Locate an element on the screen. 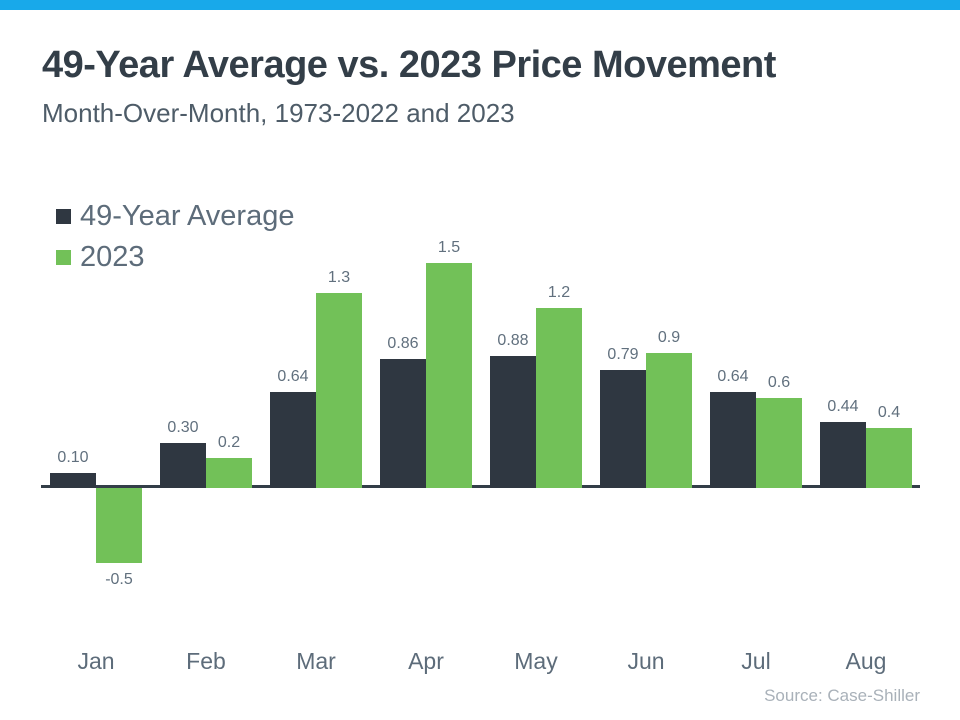  bar-value-49-year-average-mar: 0.64 is located at coordinates (293, 376).